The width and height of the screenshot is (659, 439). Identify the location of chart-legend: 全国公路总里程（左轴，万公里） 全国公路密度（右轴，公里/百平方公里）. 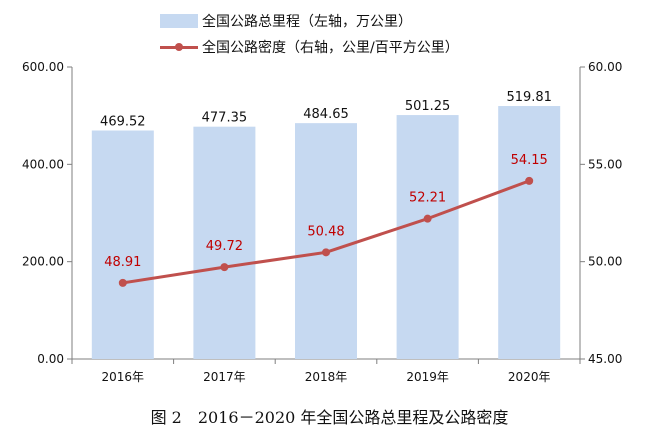
(370, 34).